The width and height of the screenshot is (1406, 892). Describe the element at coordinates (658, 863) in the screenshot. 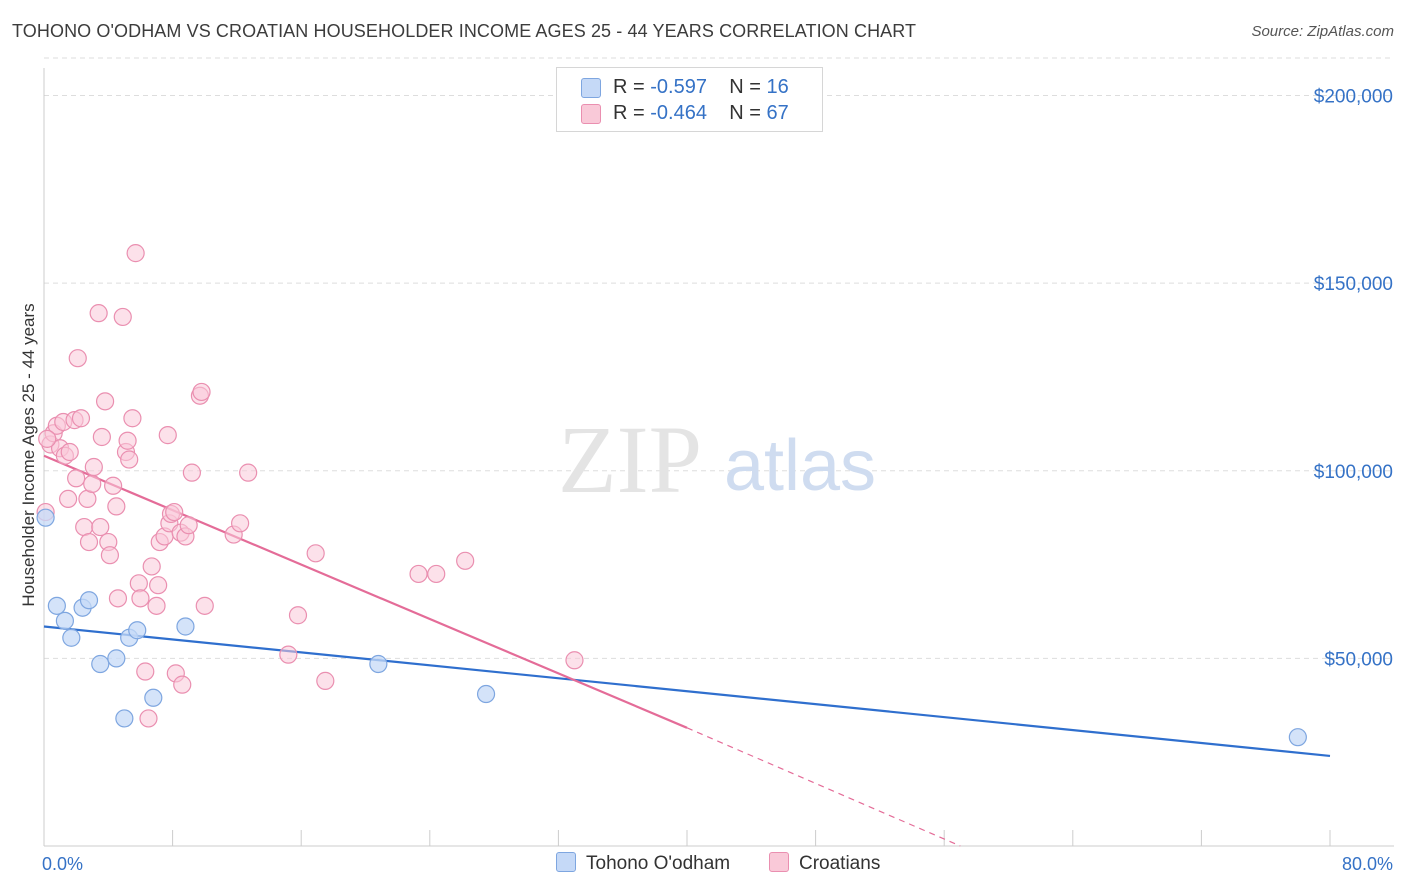

I see `bottom-legend-label-tohono: Tohono O'odham` at that location.